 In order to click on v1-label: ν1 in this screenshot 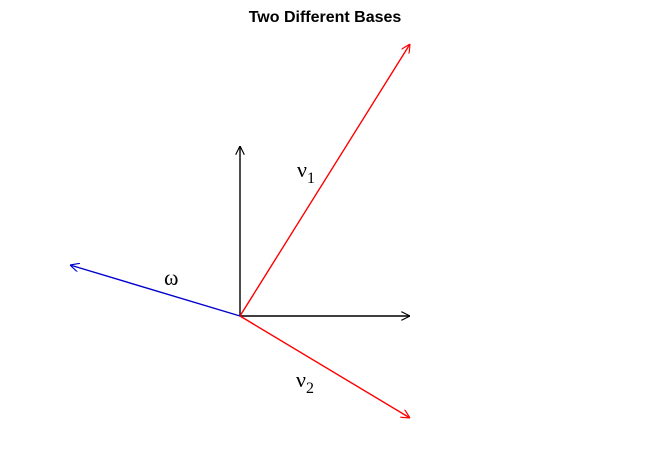, I will do `click(306, 172)`.